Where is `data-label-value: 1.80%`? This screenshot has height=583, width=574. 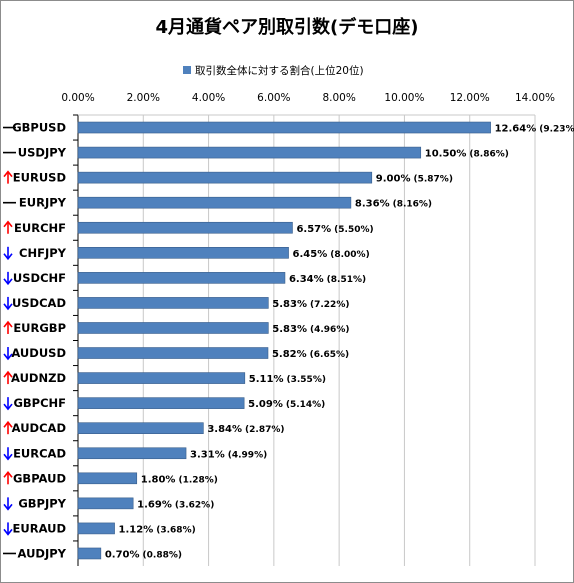 data-label-value: 1.80% is located at coordinates (158, 479).